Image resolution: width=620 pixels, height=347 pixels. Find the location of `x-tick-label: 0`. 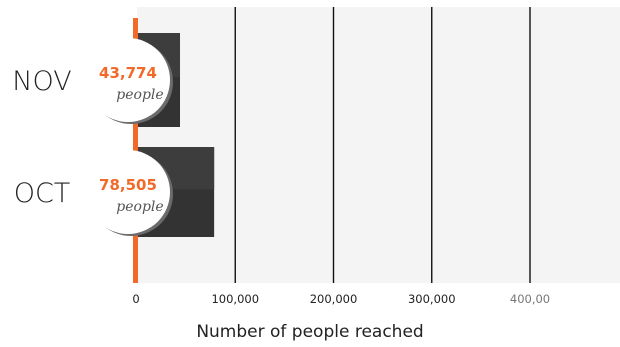

x-tick-label: 0 is located at coordinates (135, 299).